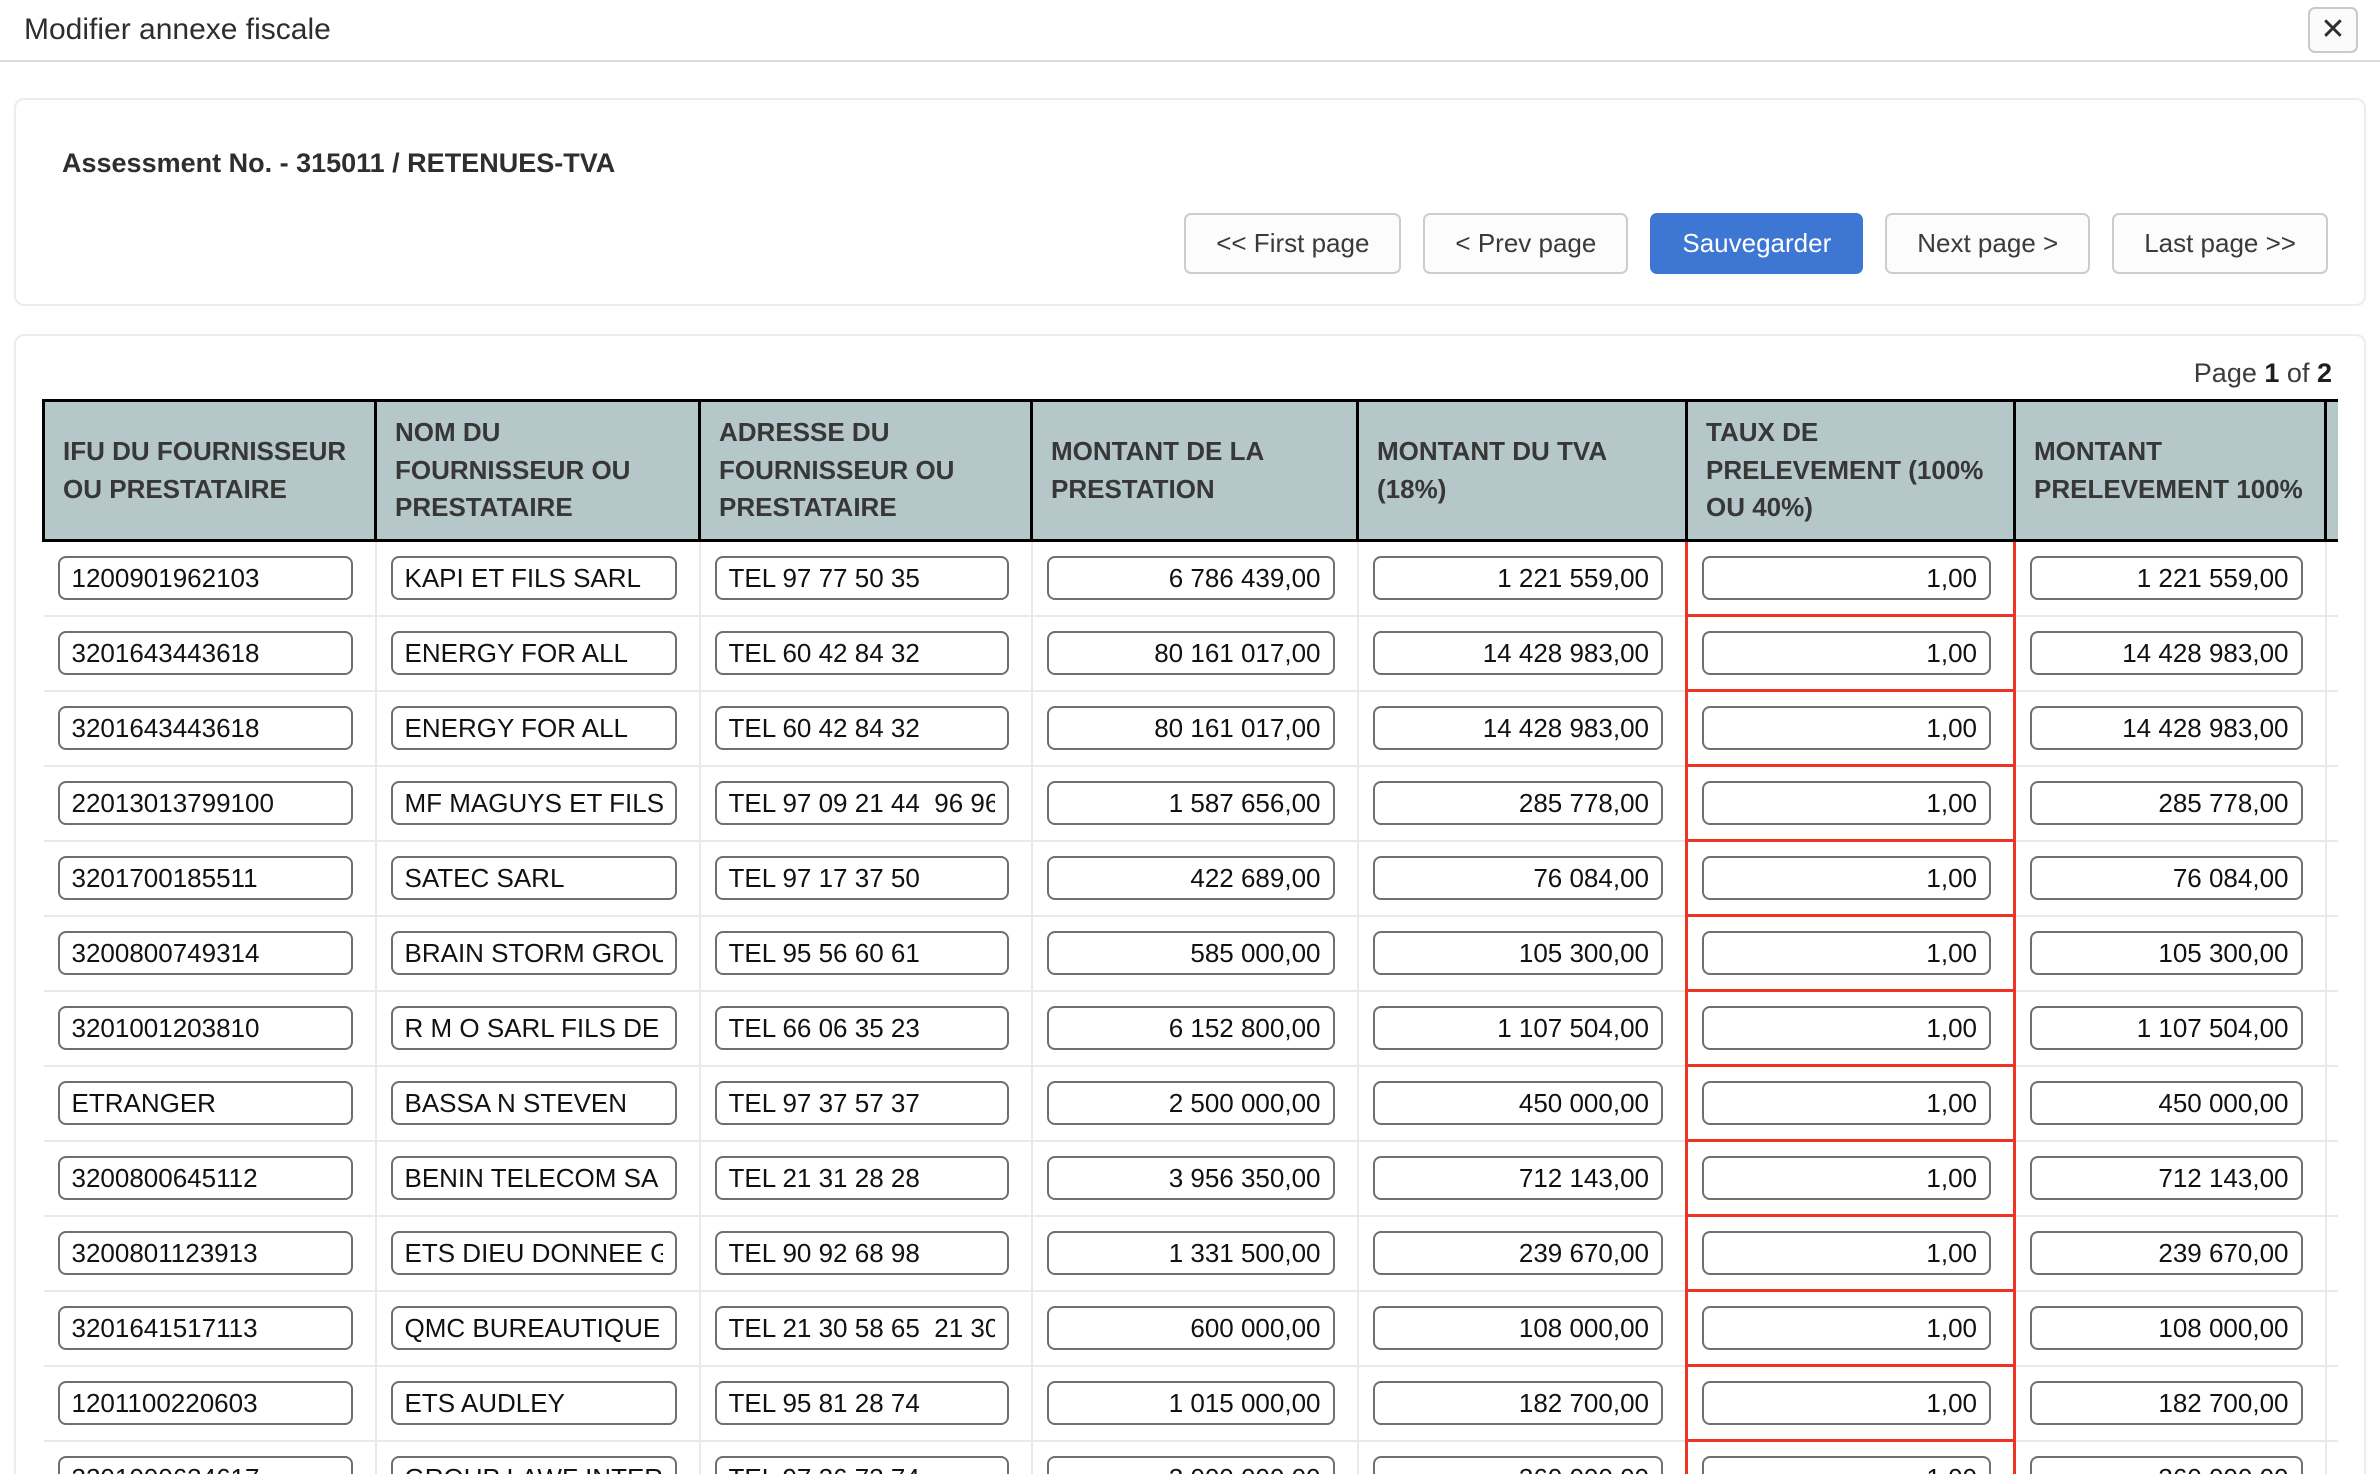 The width and height of the screenshot is (2380, 1474). I want to click on prev-page-button: < Prev page, so click(1526, 243).